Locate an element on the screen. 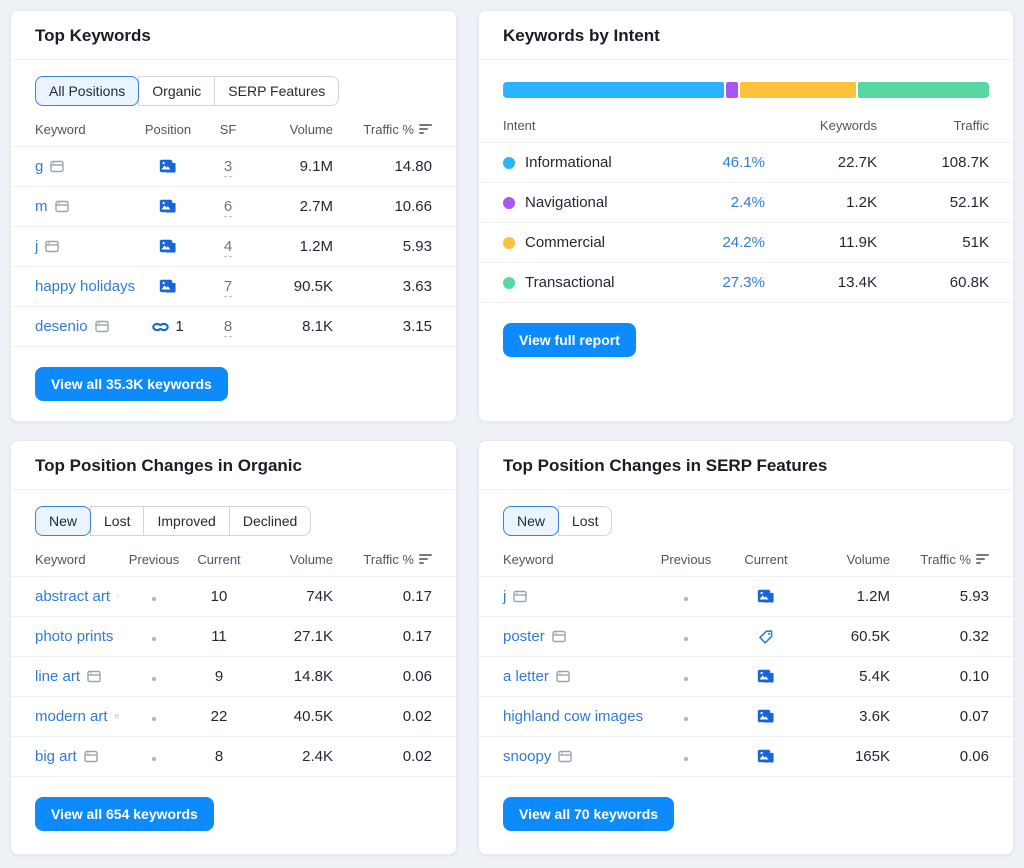 This screenshot has width=1024, height=868. col-keyword: Keyword is located at coordinates (528, 559).